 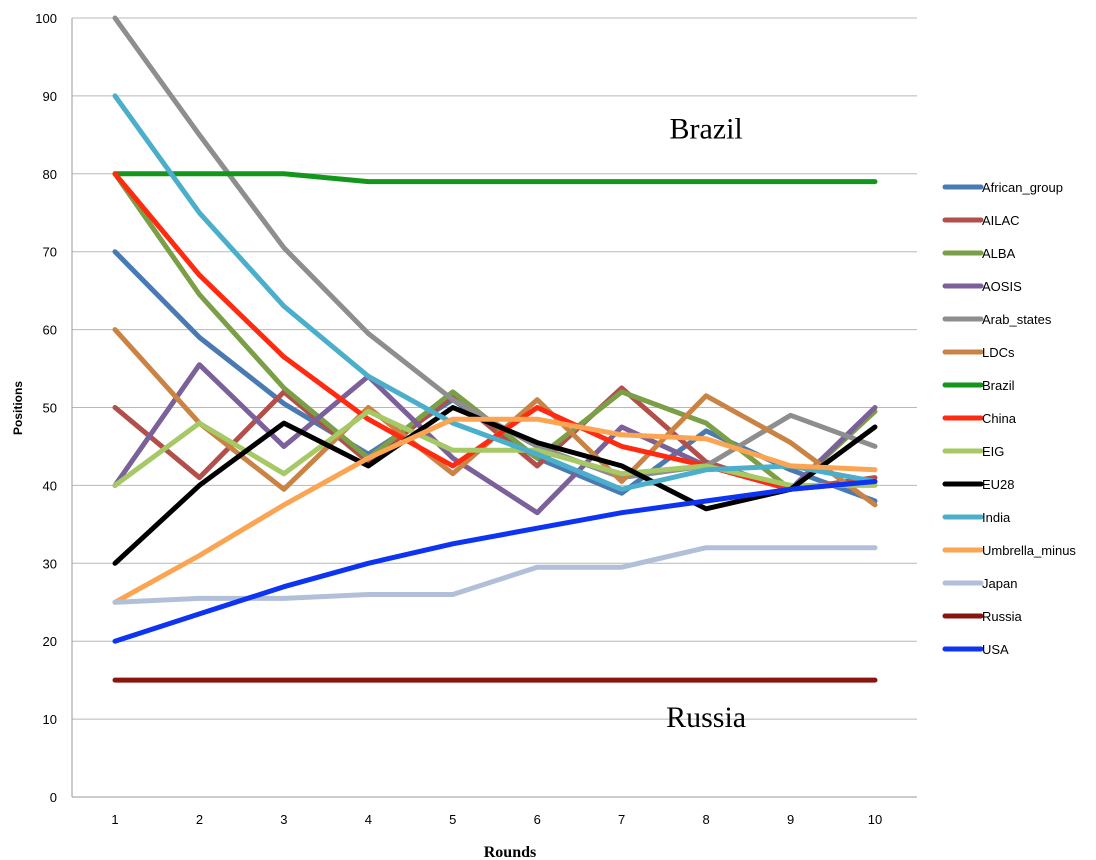 What do you see at coordinates (495, 575) in the screenshot?
I see `series-line-japan` at bounding box center [495, 575].